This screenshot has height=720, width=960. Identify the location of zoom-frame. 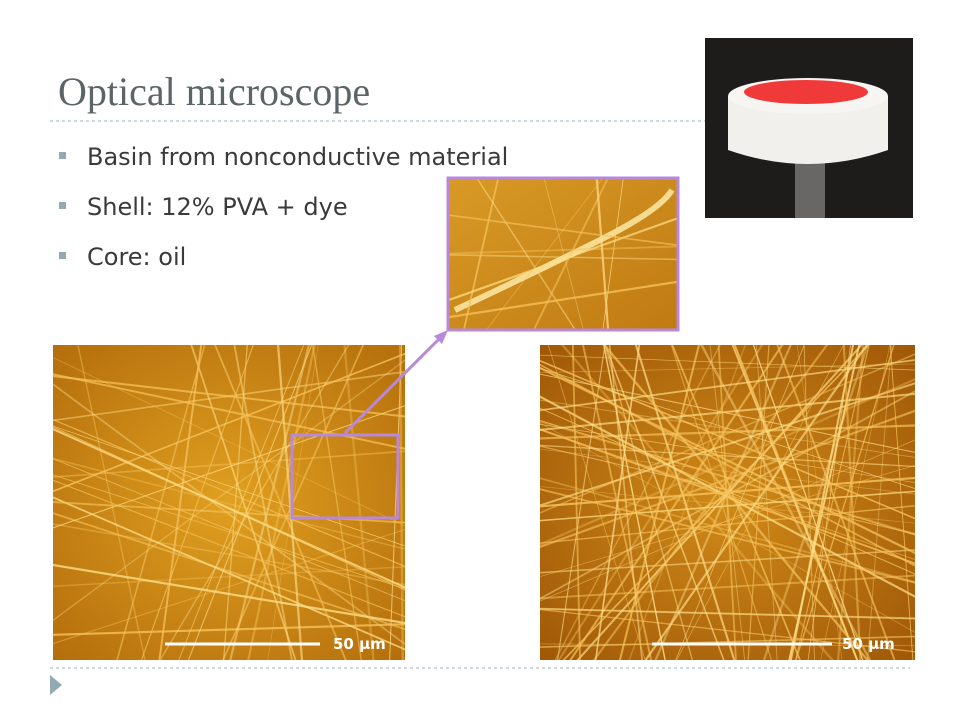
(563, 254).